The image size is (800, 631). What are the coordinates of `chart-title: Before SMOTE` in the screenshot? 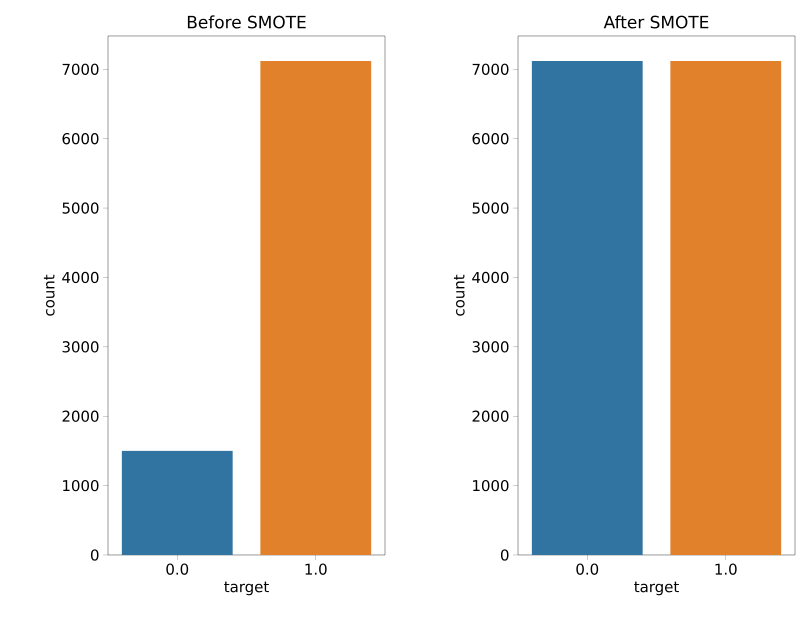 It's located at (247, 21).